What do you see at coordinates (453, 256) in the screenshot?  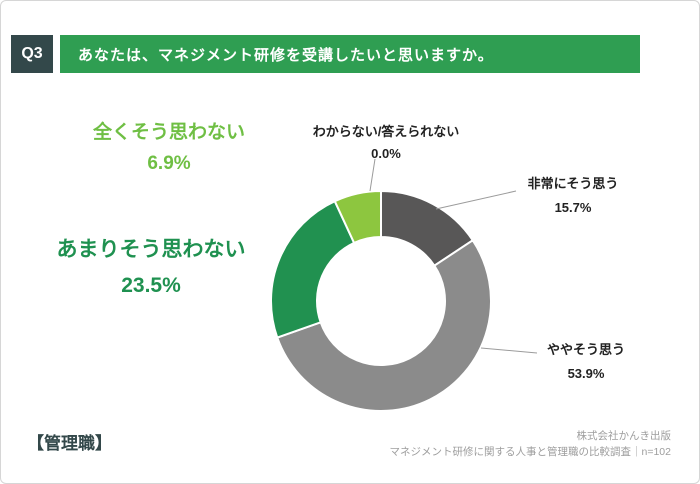 I see `leader-lines` at bounding box center [453, 256].